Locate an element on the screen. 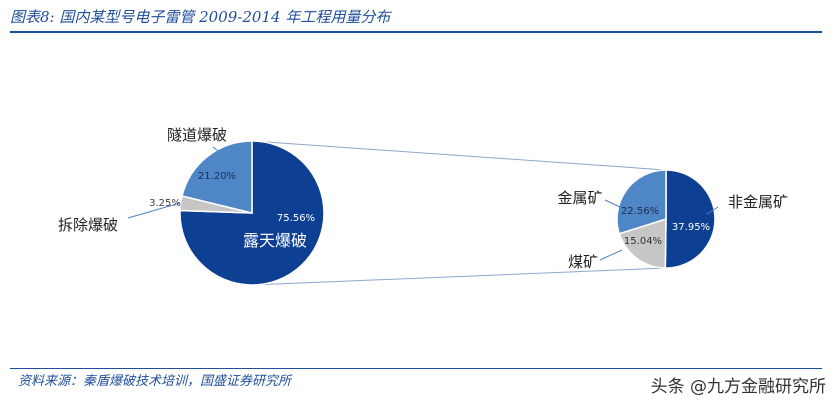  category-label-meikuang: 煤矿 is located at coordinates (583, 262).